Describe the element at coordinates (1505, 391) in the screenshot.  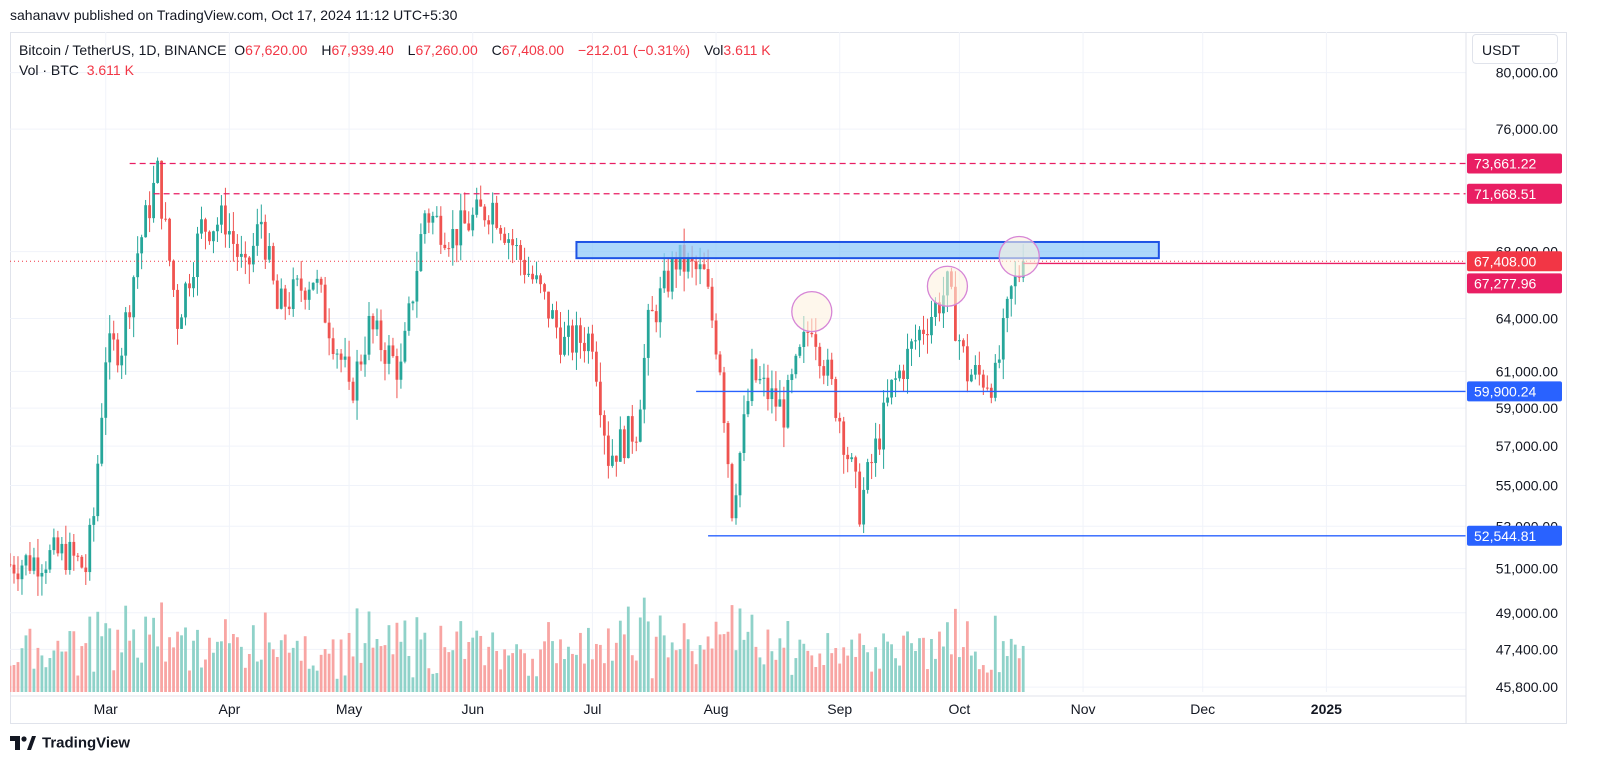
I see `price-label-text: 59,900.24` at that location.